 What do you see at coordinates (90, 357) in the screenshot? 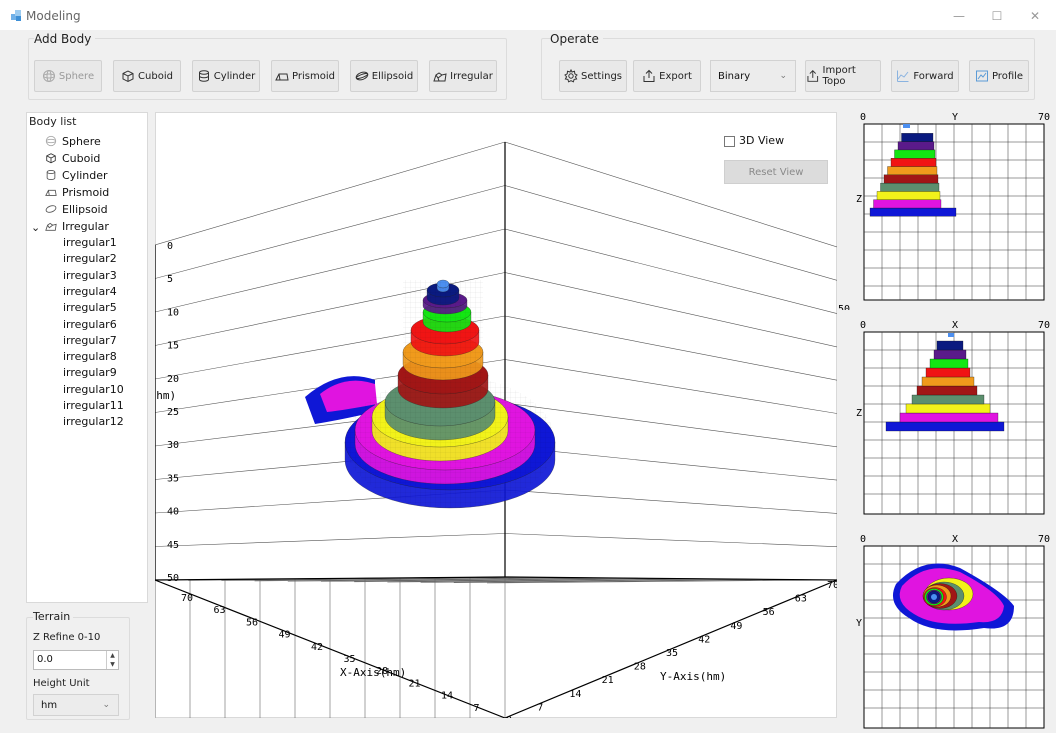
I see `tree-item-irregular-child: irregular8` at bounding box center [90, 357].